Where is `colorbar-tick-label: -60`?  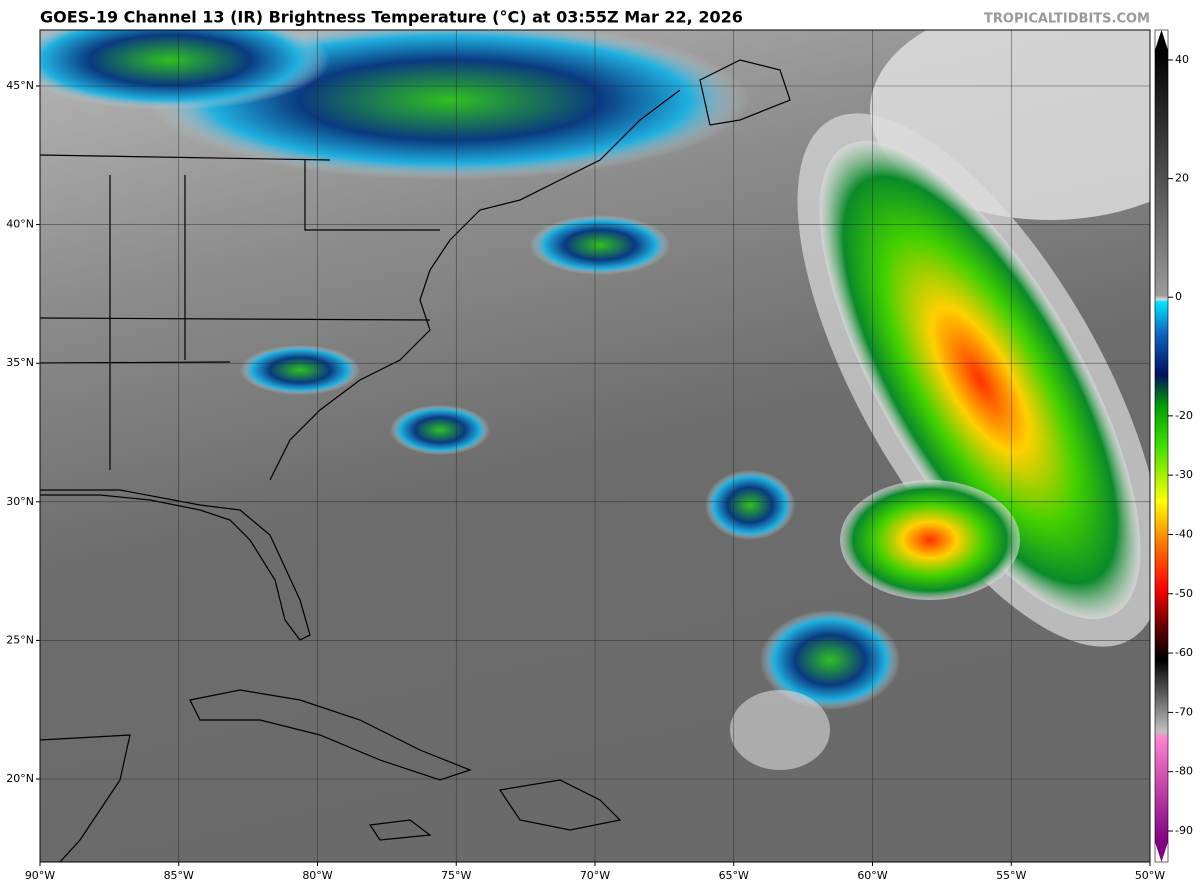
colorbar-tick-label: -60 is located at coordinates (1184, 652).